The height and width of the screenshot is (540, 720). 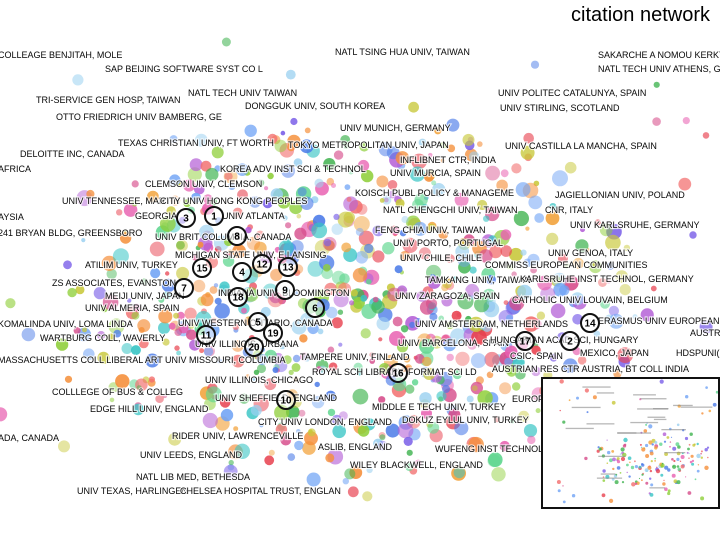 I want to click on node-label-halo: TEXAS CHRISTIAN UNIV, FT WORTH, so click(x=196, y=143).